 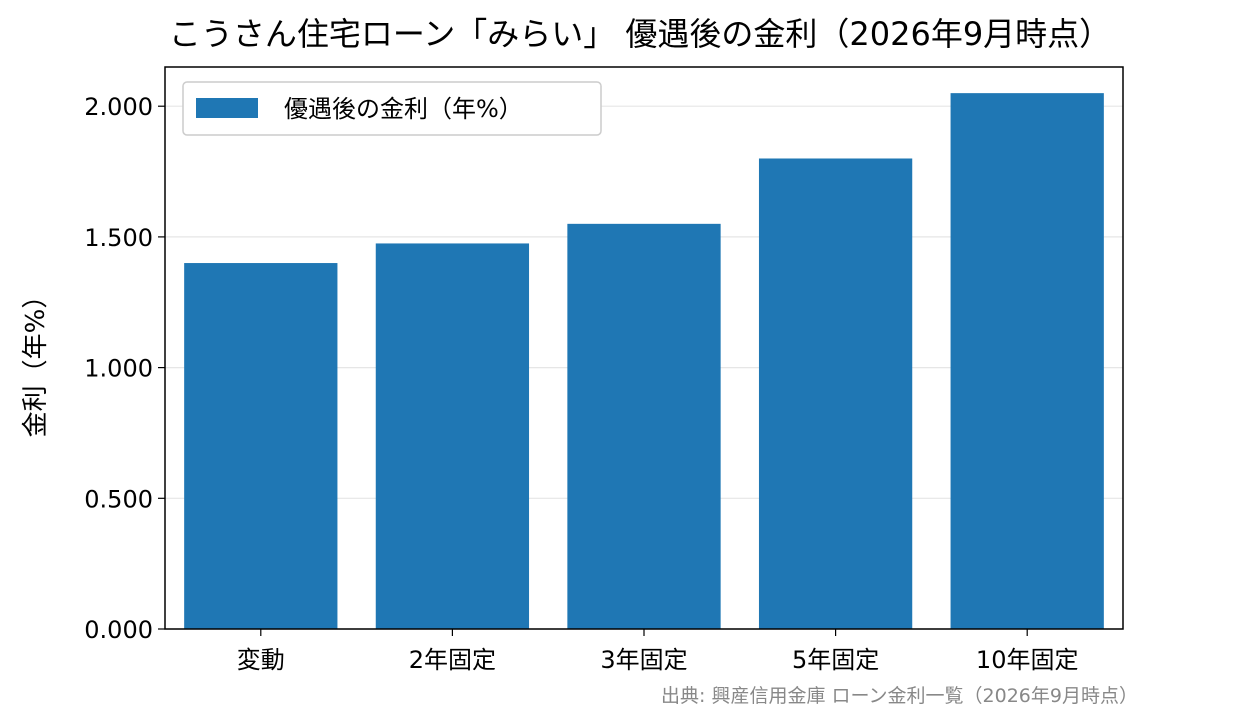 What do you see at coordinates (36, 360) in the screenshot?
I see `y-axis-label: 金利（年%）` at bounding box center [36, 360].